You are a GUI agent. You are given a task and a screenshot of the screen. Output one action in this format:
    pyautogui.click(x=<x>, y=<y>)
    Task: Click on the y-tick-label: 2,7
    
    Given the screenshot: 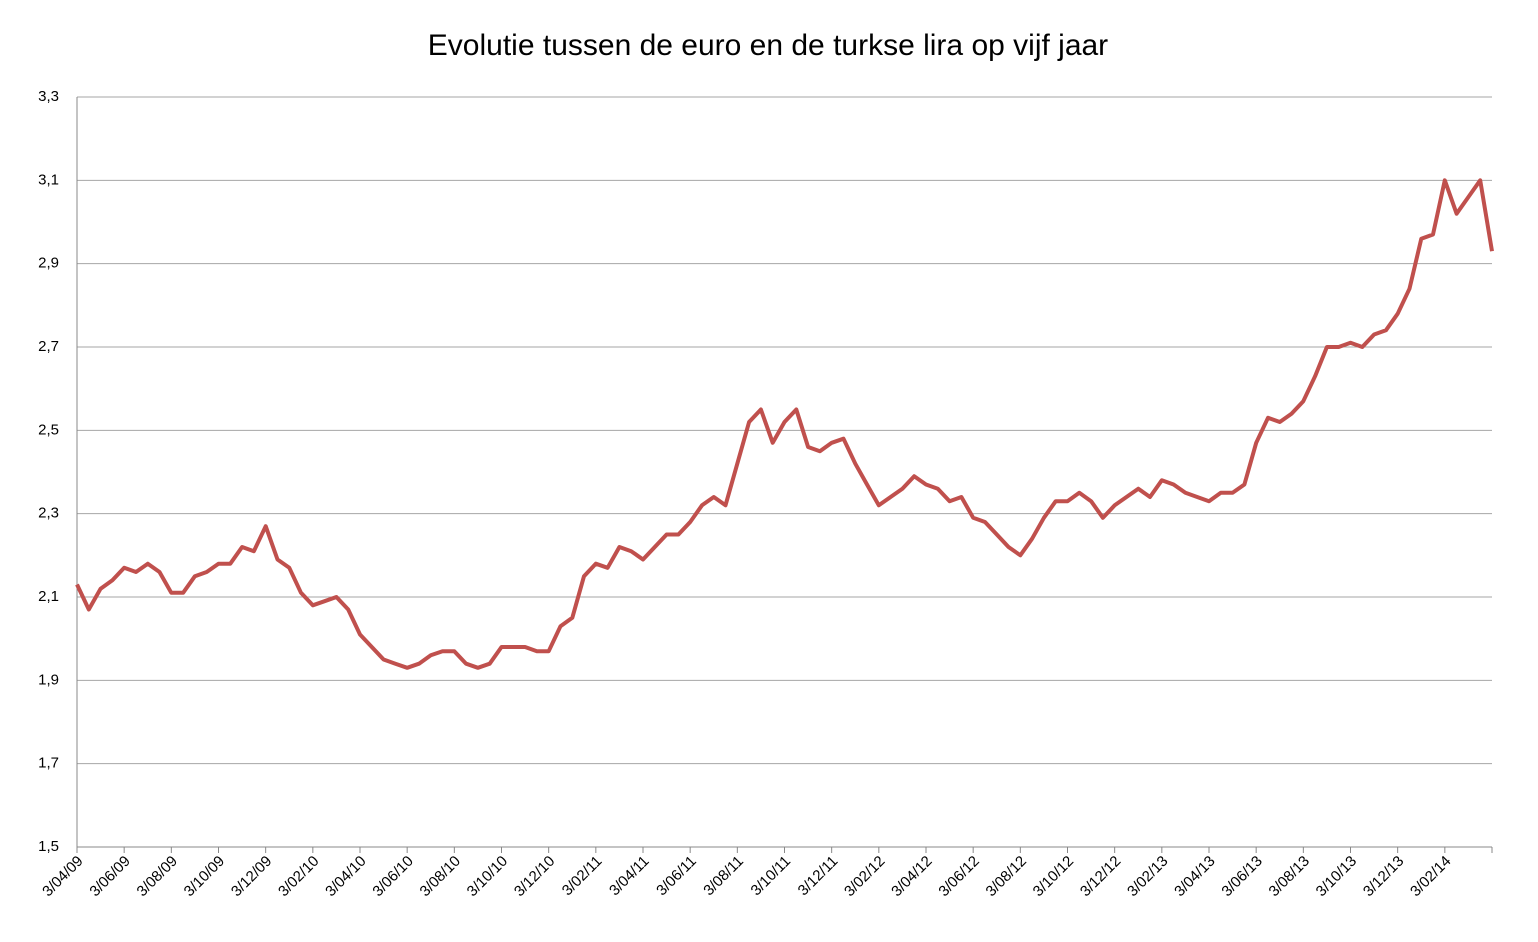 What is the action you would take?
    pyautogui.click(x=48, y=346)
    